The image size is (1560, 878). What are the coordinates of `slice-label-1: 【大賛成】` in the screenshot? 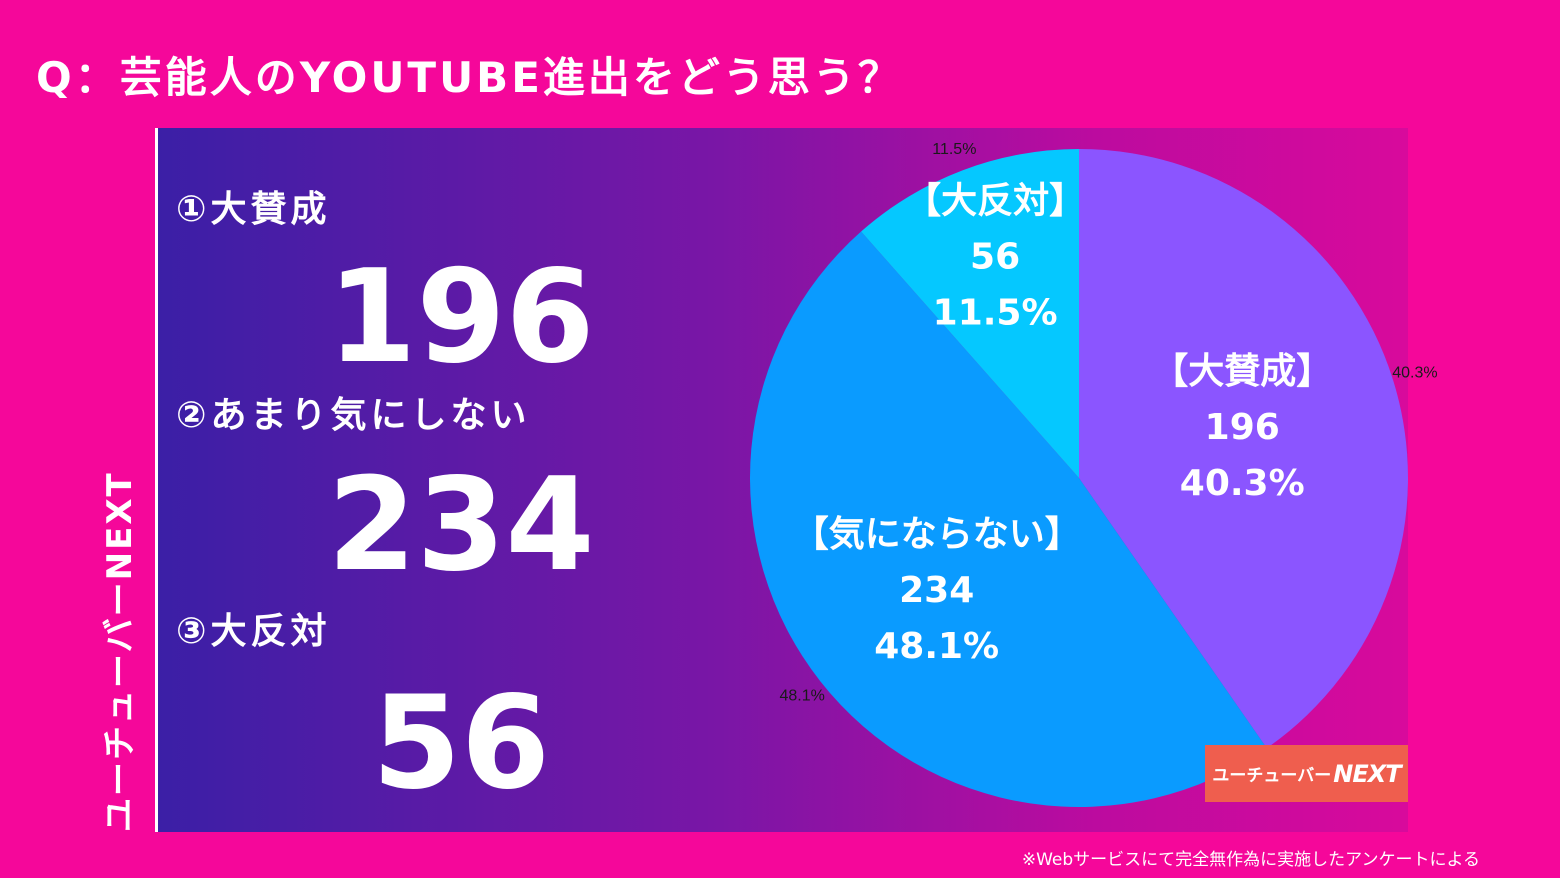 It's located at (1242, 371).